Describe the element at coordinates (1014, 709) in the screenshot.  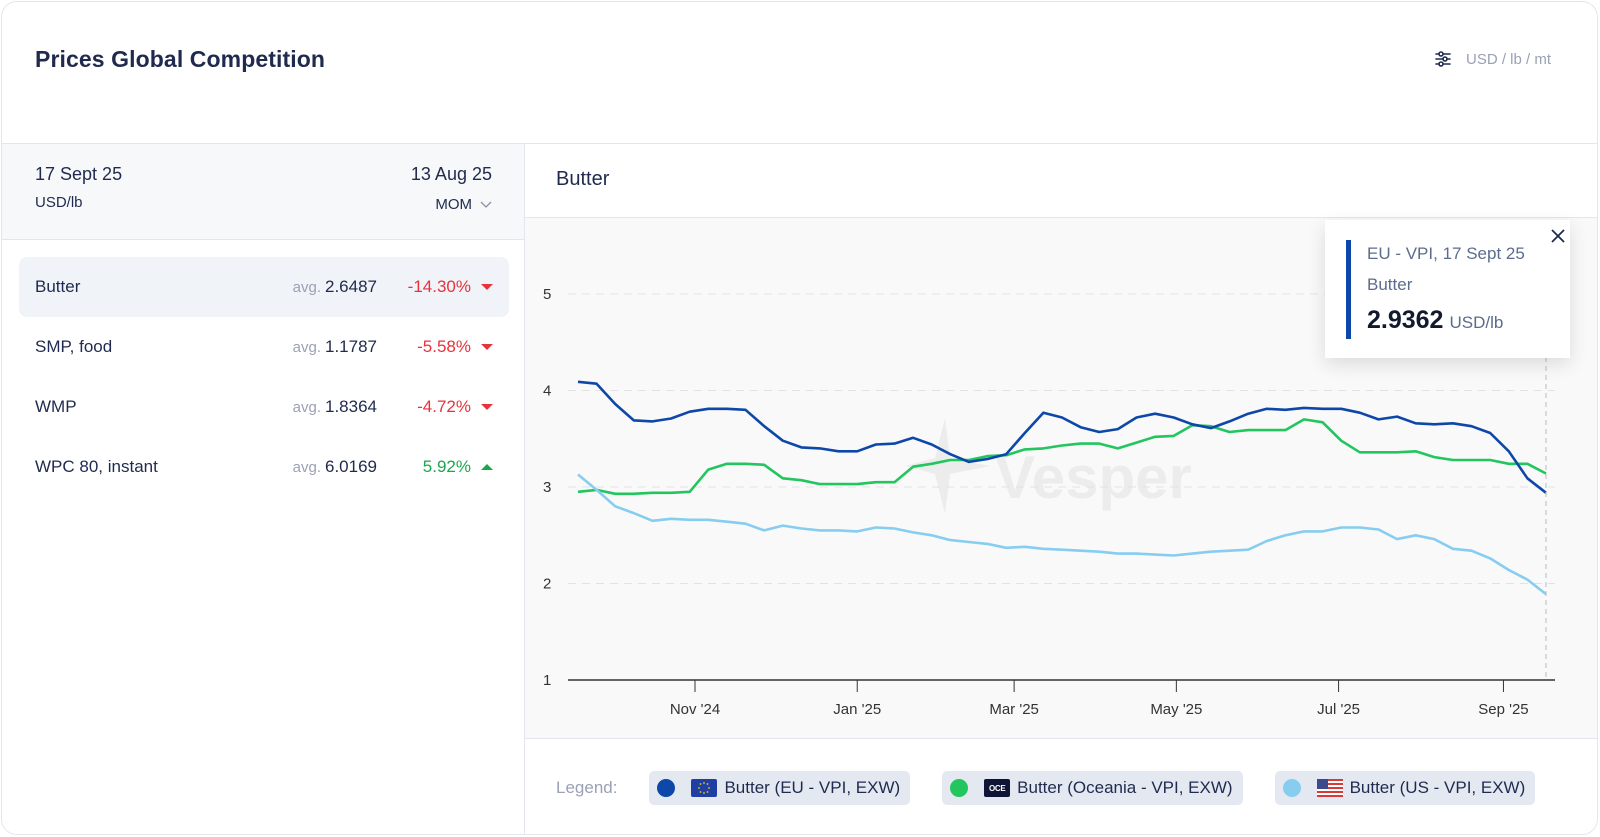
I see `x-tick-label: Mar '25` at that location.